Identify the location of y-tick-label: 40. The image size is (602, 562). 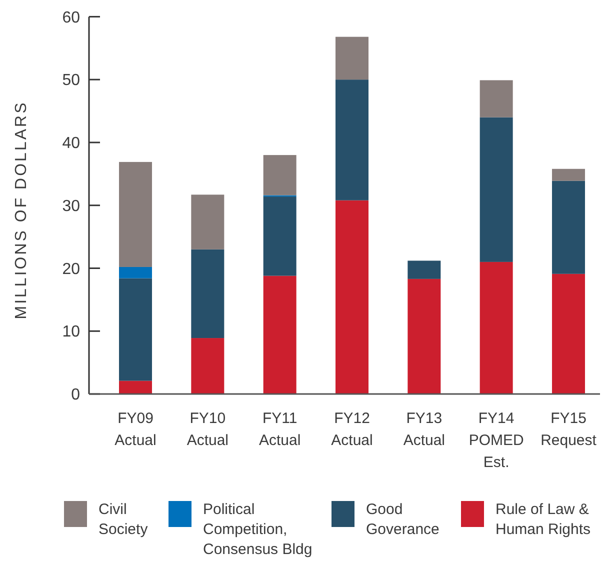
(71, 143).